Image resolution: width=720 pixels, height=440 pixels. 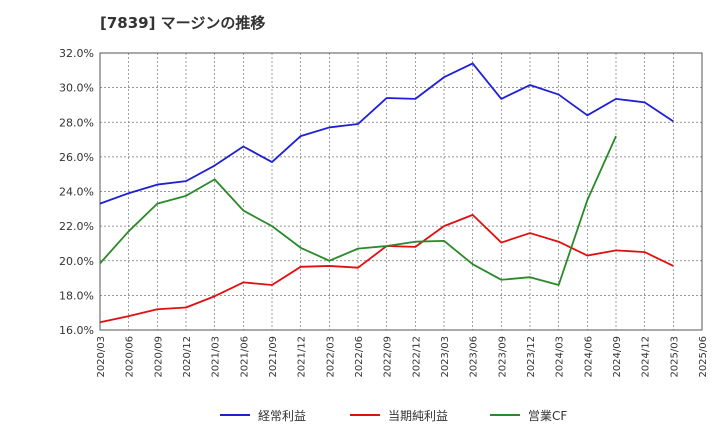 What do you see at coordinates (330, 357) in the screenshot?
I see `x-tick-label: 2022/03` at bounding box center [330, 357].